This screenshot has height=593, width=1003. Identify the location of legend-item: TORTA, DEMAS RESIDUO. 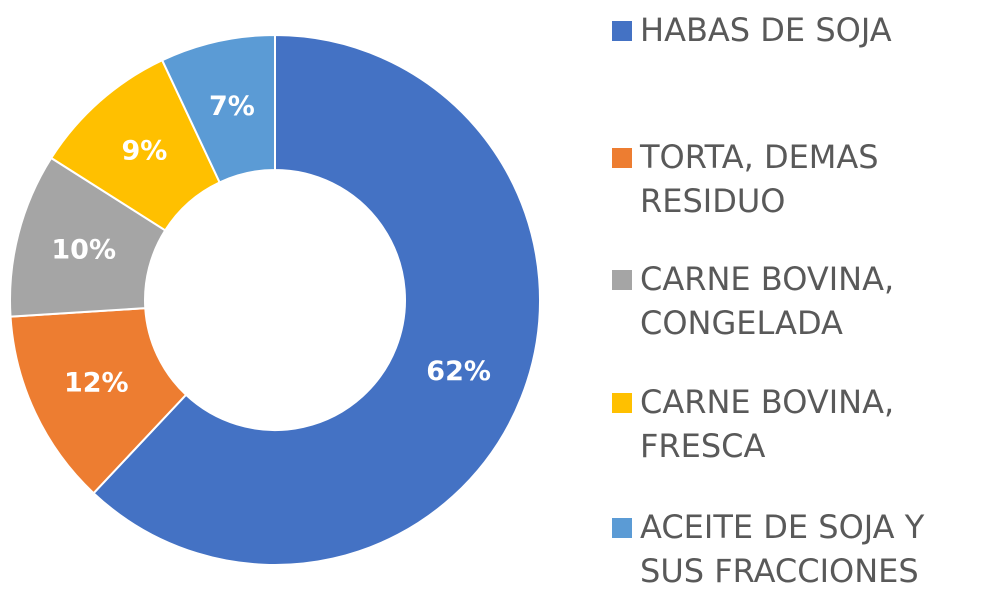
(804, 179).